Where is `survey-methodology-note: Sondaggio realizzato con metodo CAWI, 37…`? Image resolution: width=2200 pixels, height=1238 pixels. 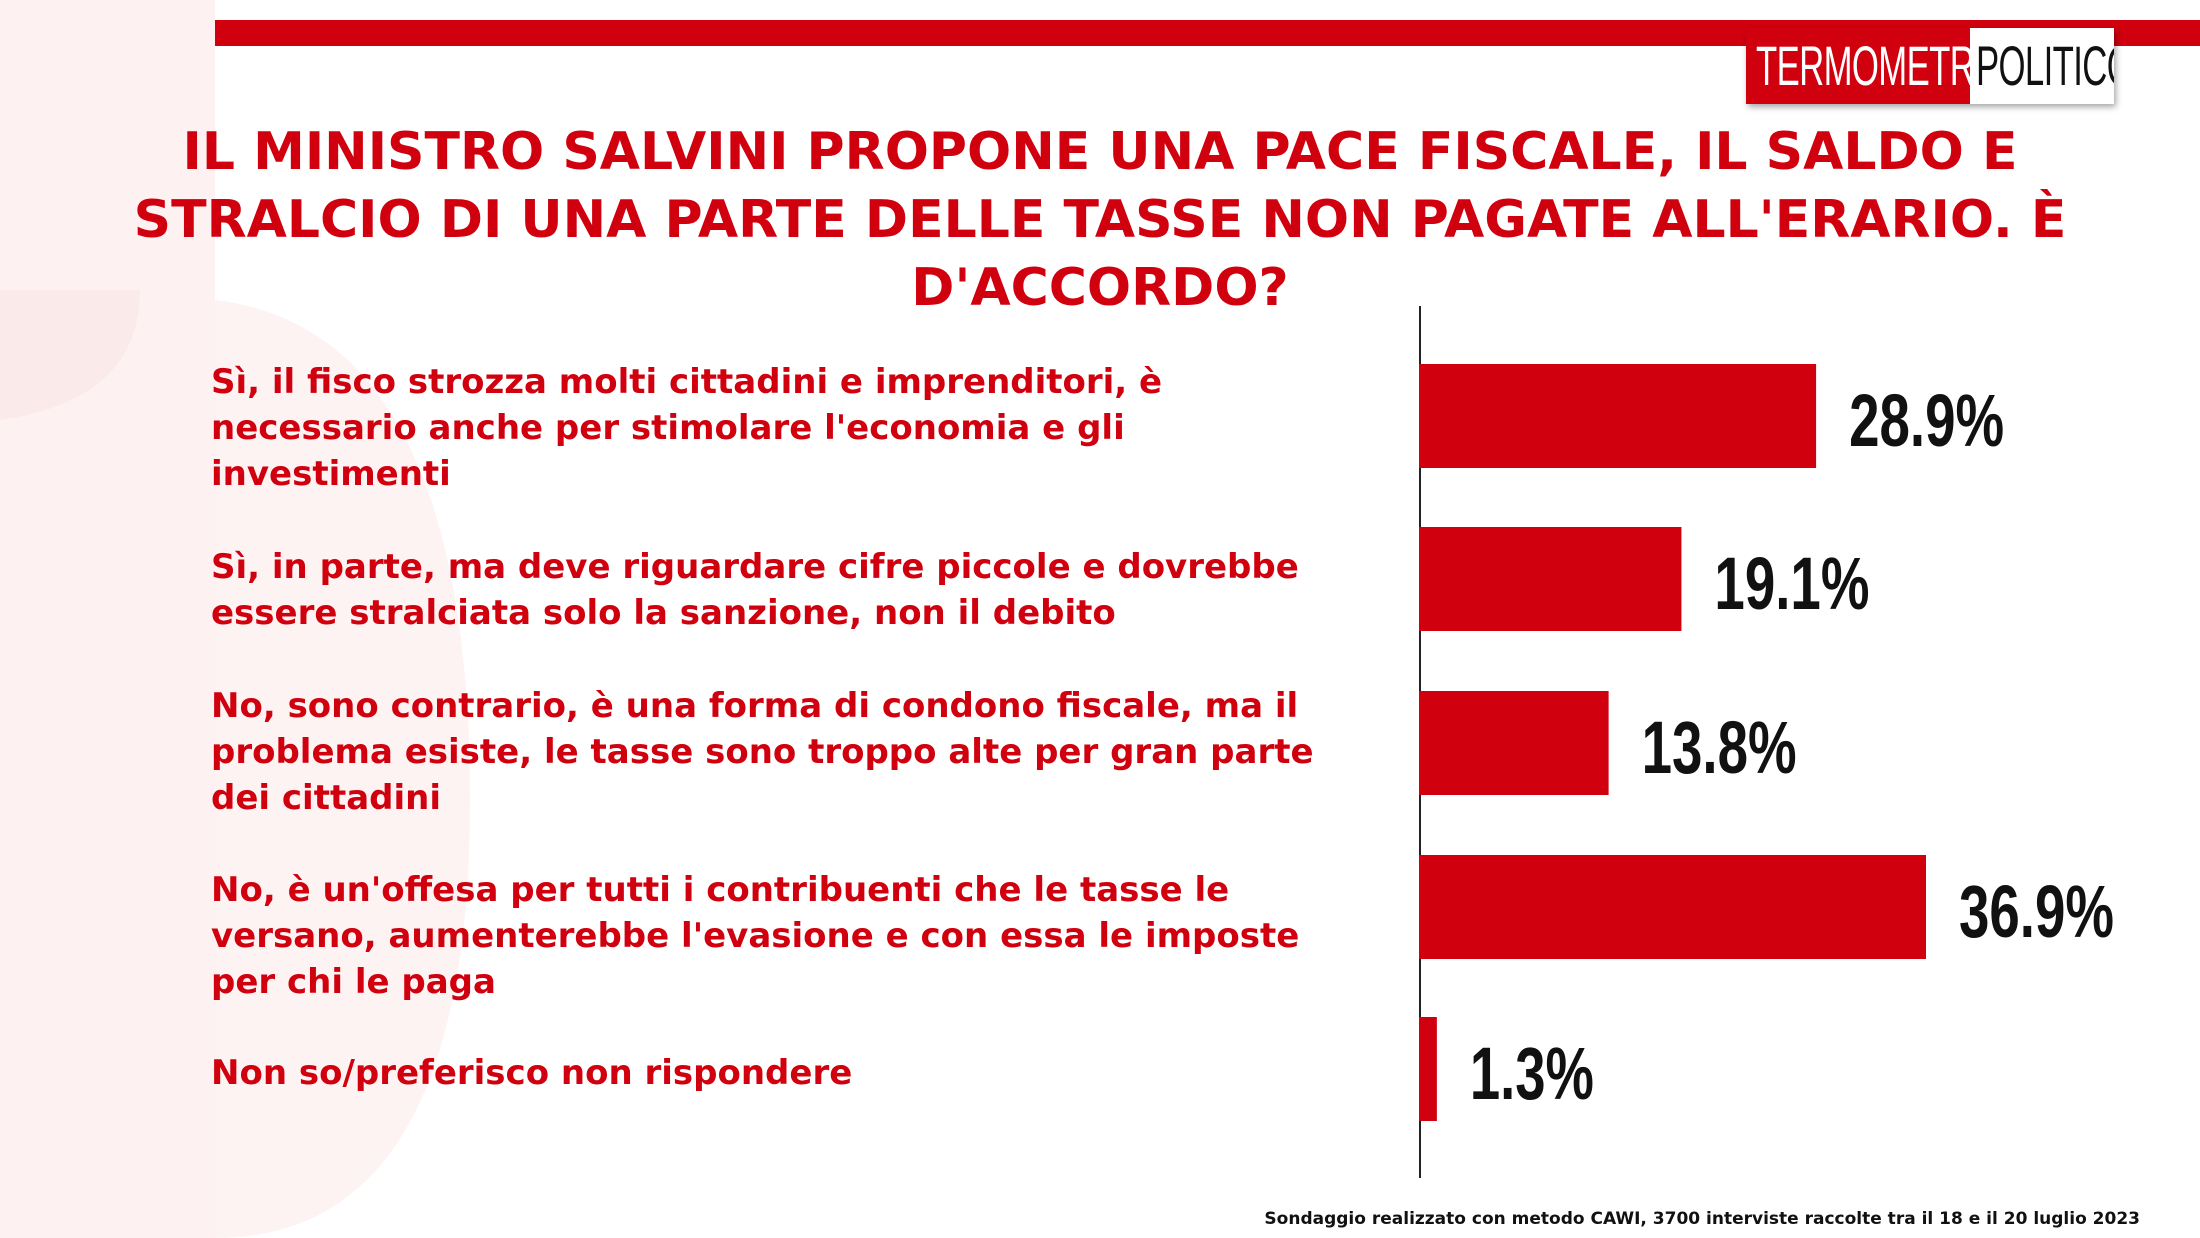 survey-methodology-note: Sondaggio realizzato con metodo CAWI, 37… is located at coordinates (1702, 1219).